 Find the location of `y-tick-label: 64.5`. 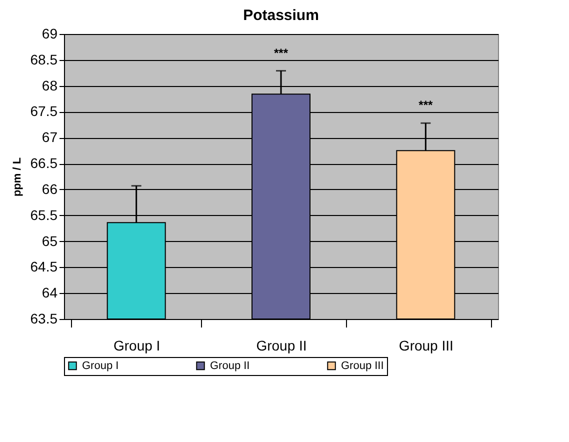

y-tick-label: 64.5 is located at coordinates (44, 266).